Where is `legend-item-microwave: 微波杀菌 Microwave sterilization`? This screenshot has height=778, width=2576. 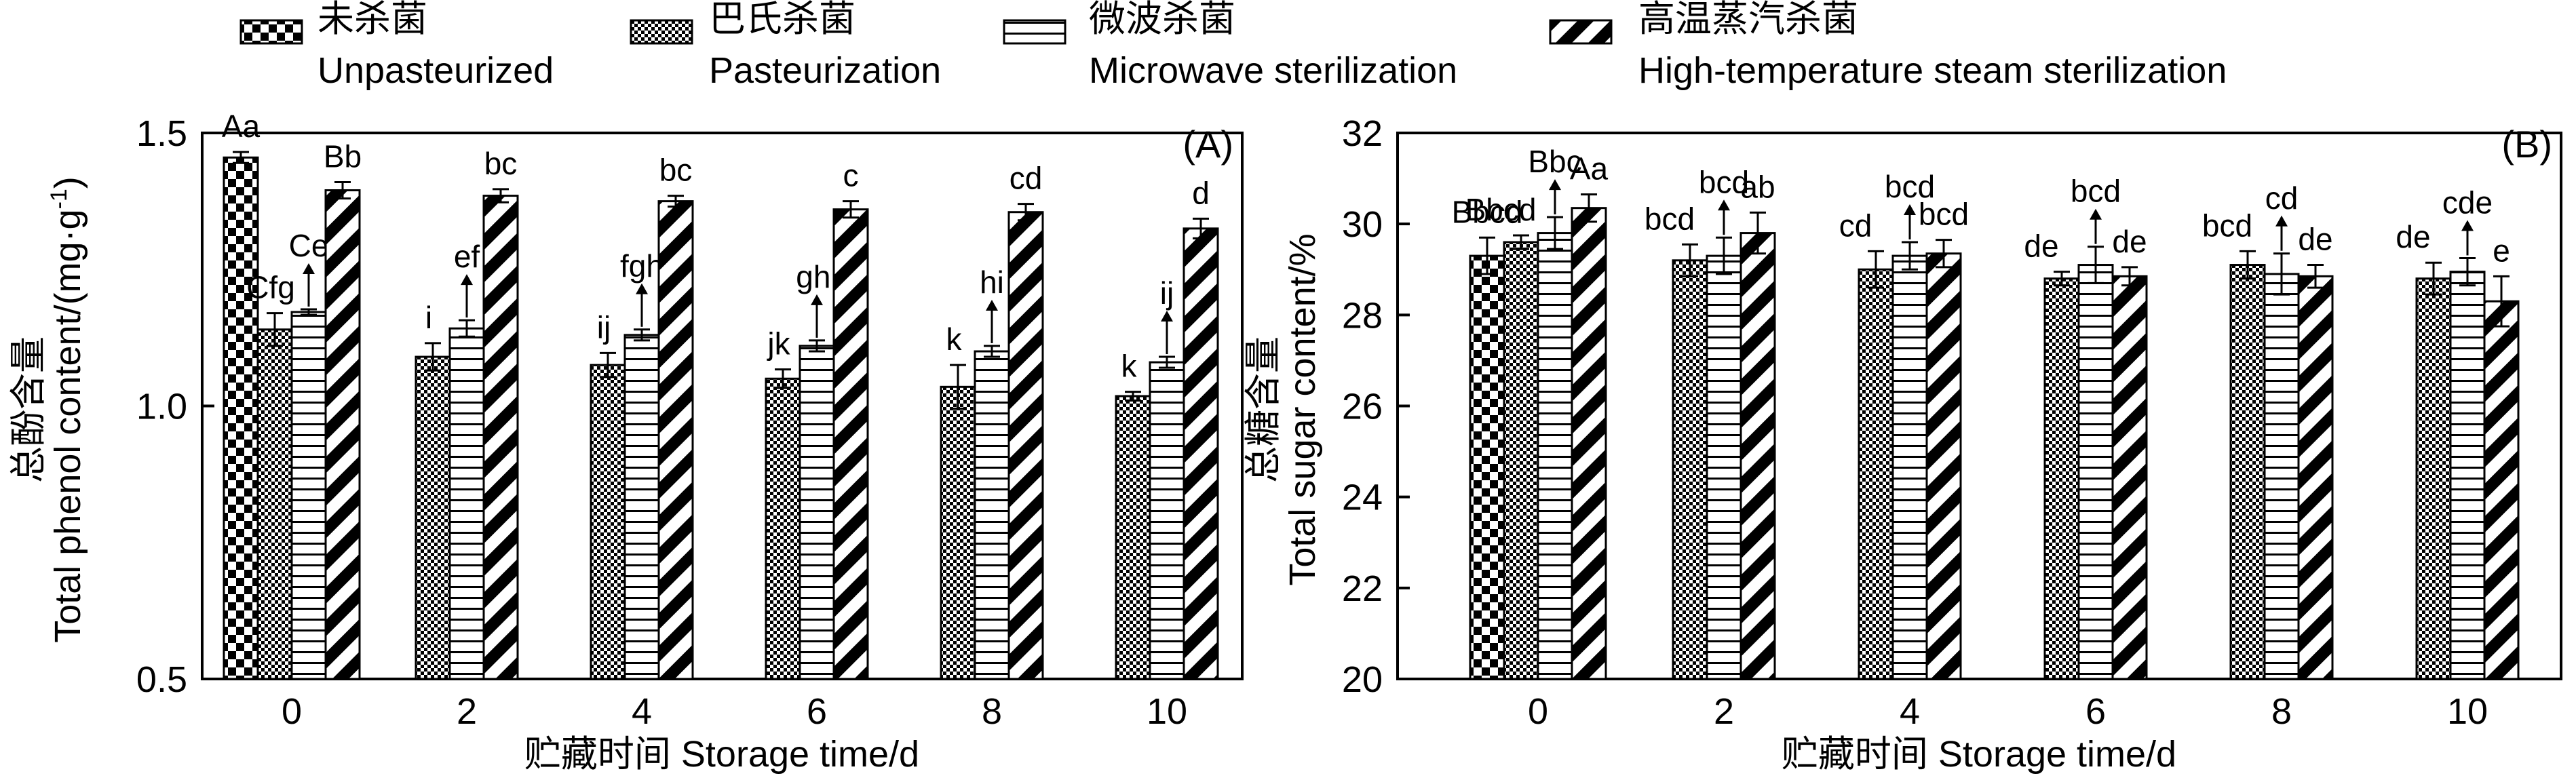
legend-item-microwave: 微波杀菌 Microwave sterilization is located at coordinates (1230, 45).